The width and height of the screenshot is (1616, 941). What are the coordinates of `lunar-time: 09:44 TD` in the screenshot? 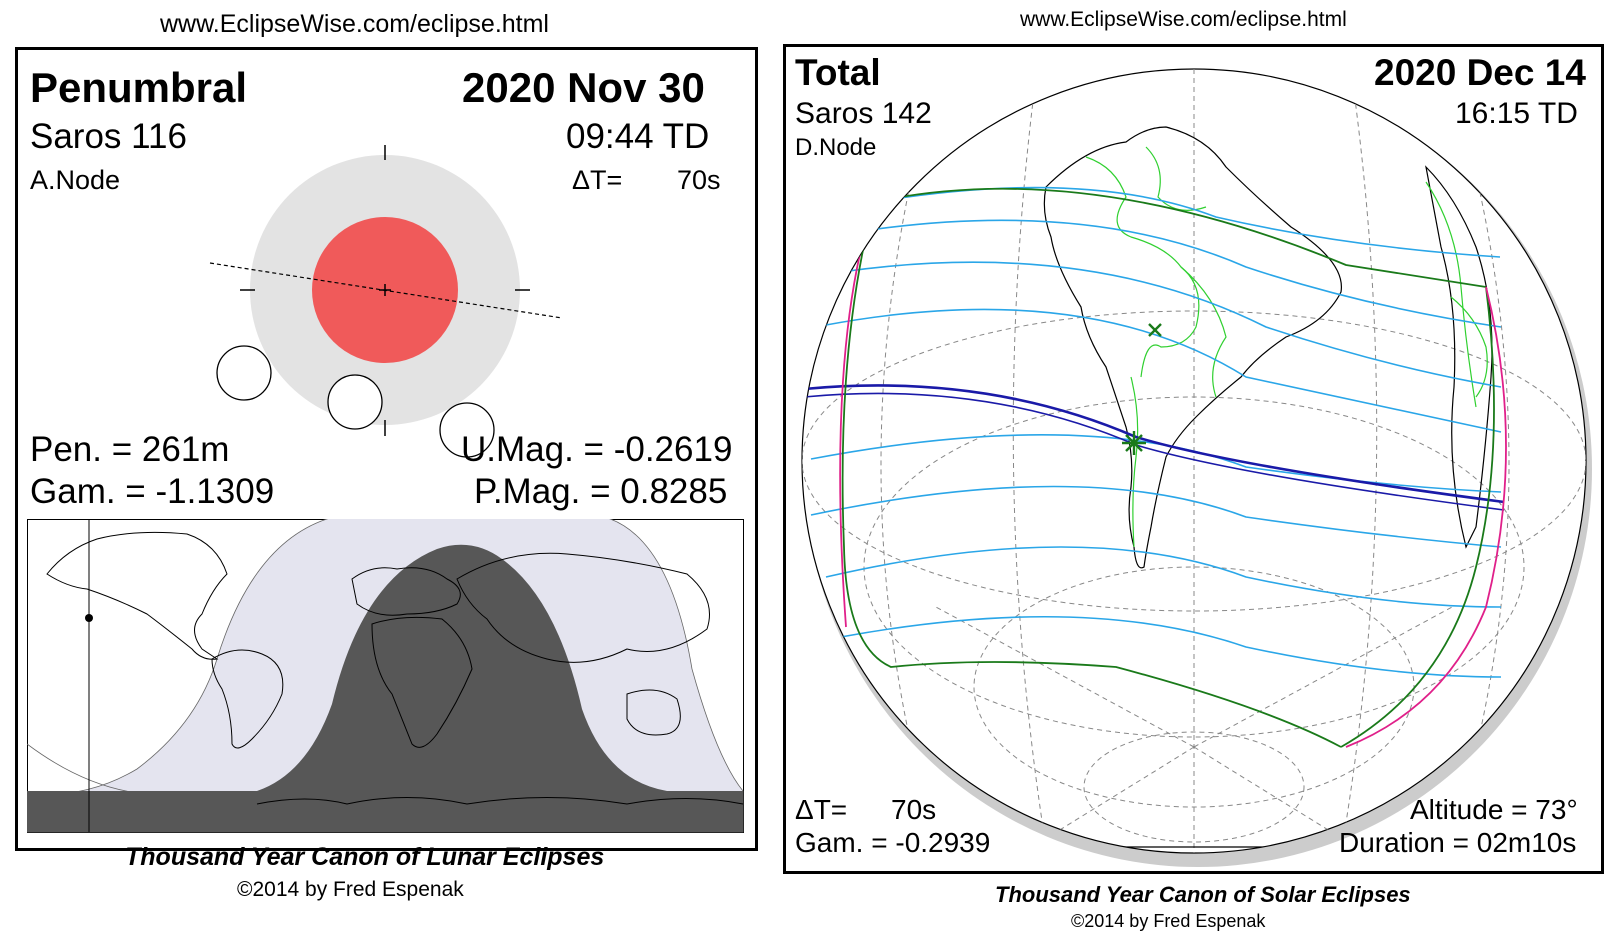 It's located at (638, 136).